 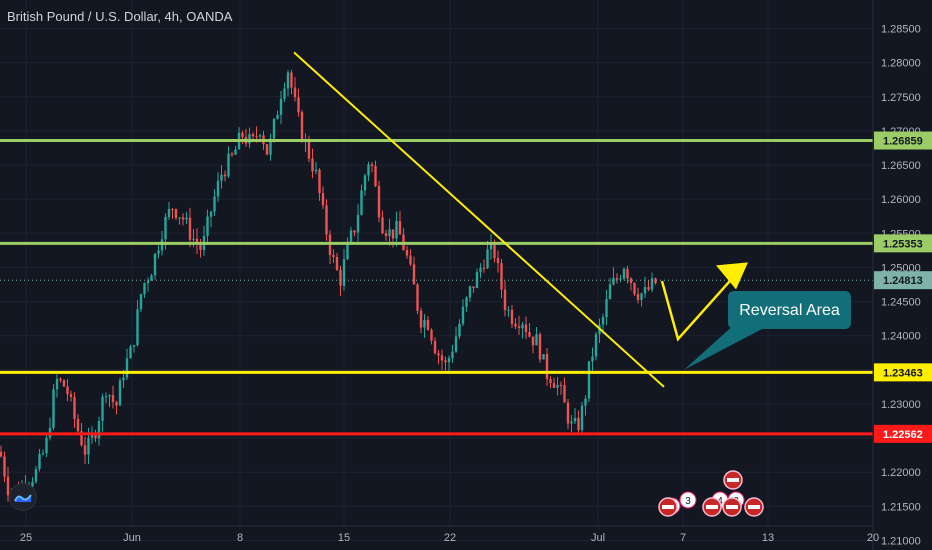 I want to click on event-badge-text: 3, so click(x=688, y=501).